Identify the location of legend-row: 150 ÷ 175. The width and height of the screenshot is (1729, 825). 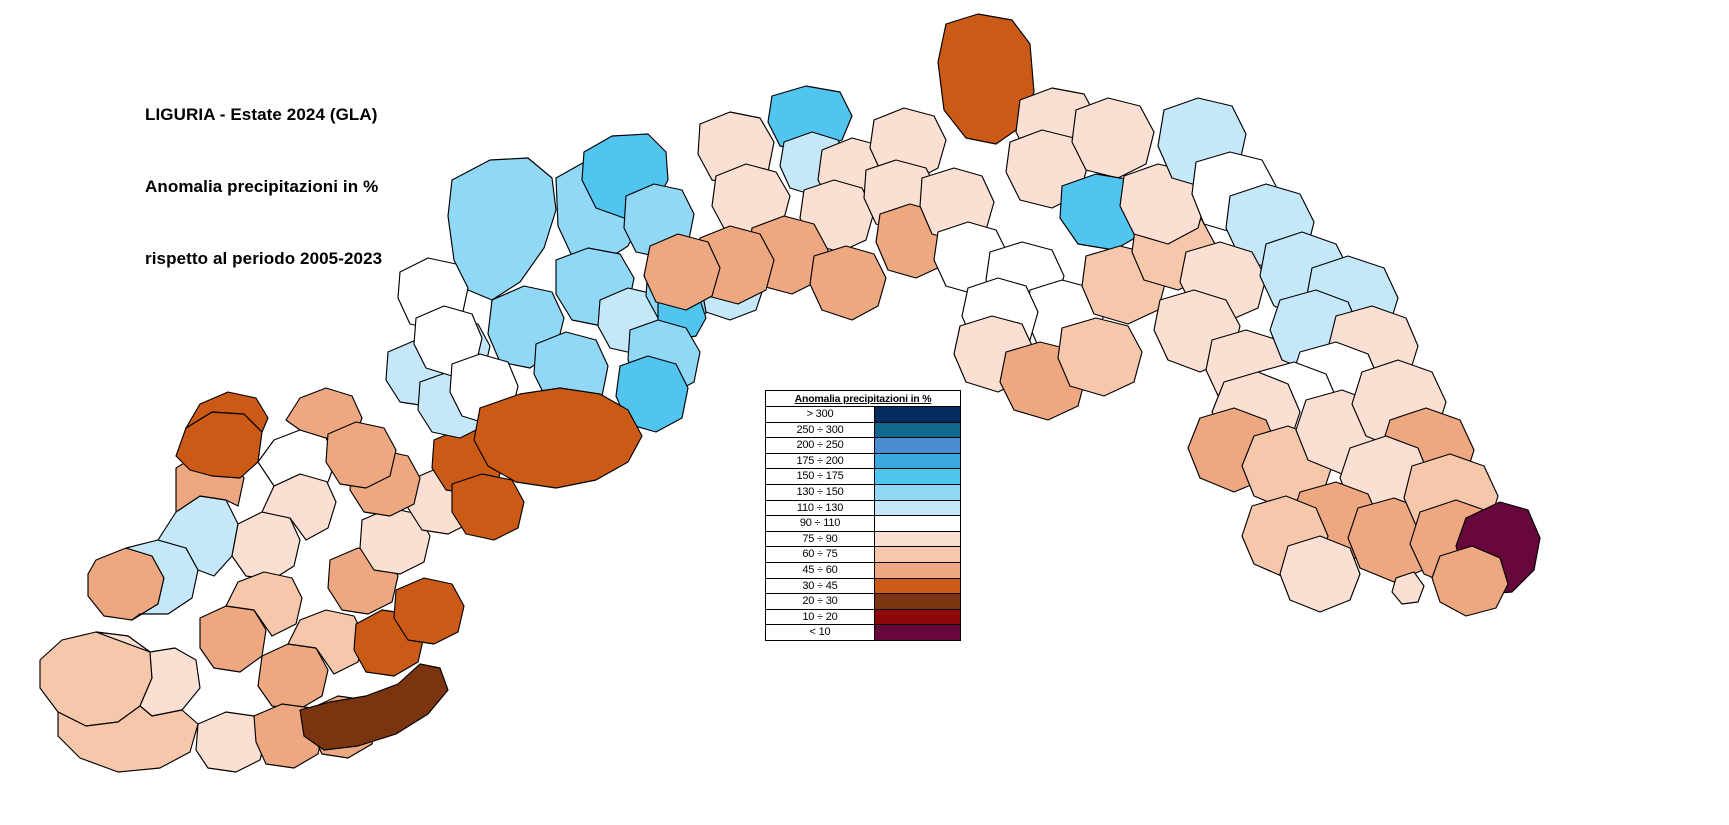
(863, 477).